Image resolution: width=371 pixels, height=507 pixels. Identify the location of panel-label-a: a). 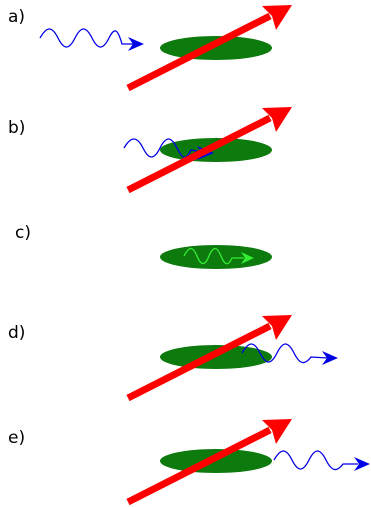
(16, 17).